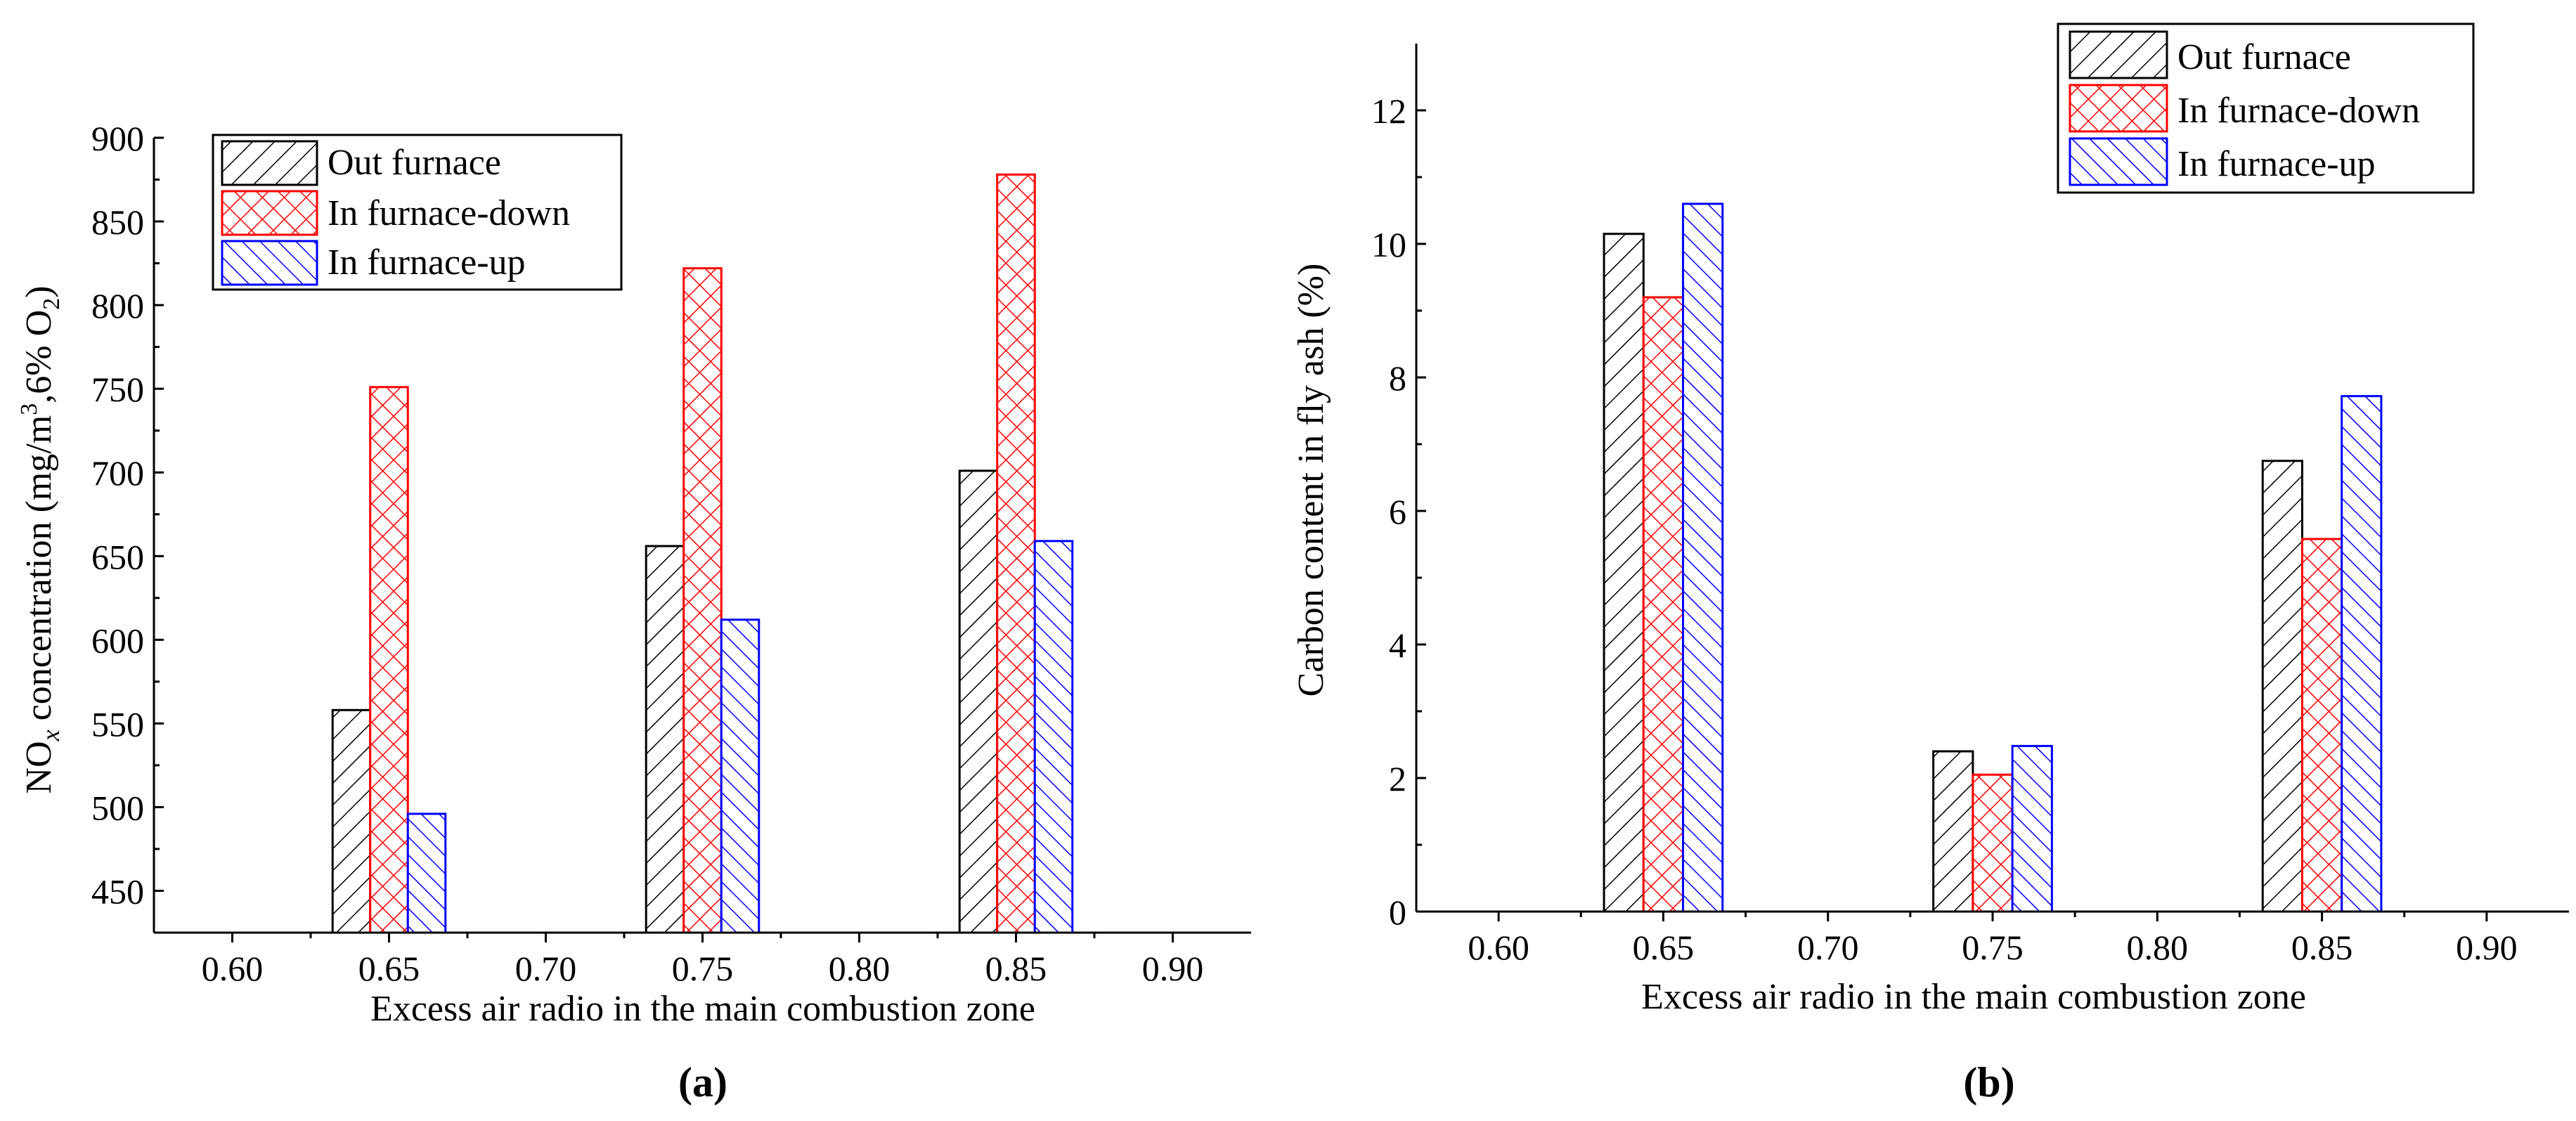 The width and height of the screenshot is (2576, 1121). I want to click on x-tick-label-a: 0.65, so click(389, 968).